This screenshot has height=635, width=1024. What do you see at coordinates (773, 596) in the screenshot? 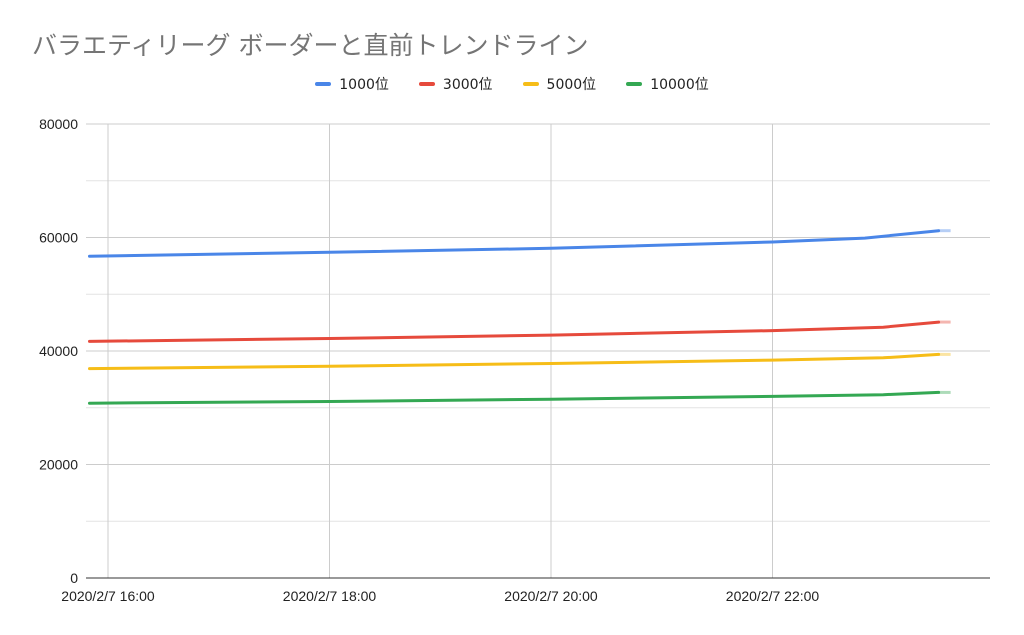
I see `x-tick-label: 2020/2/7 22:00` at bounding box center [773, 596].